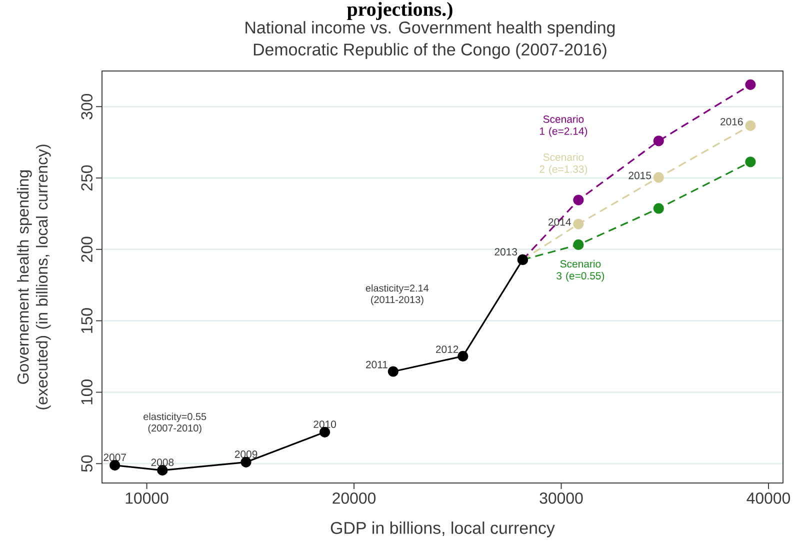  I want to click on annotation: 2016, so click(731, 122).